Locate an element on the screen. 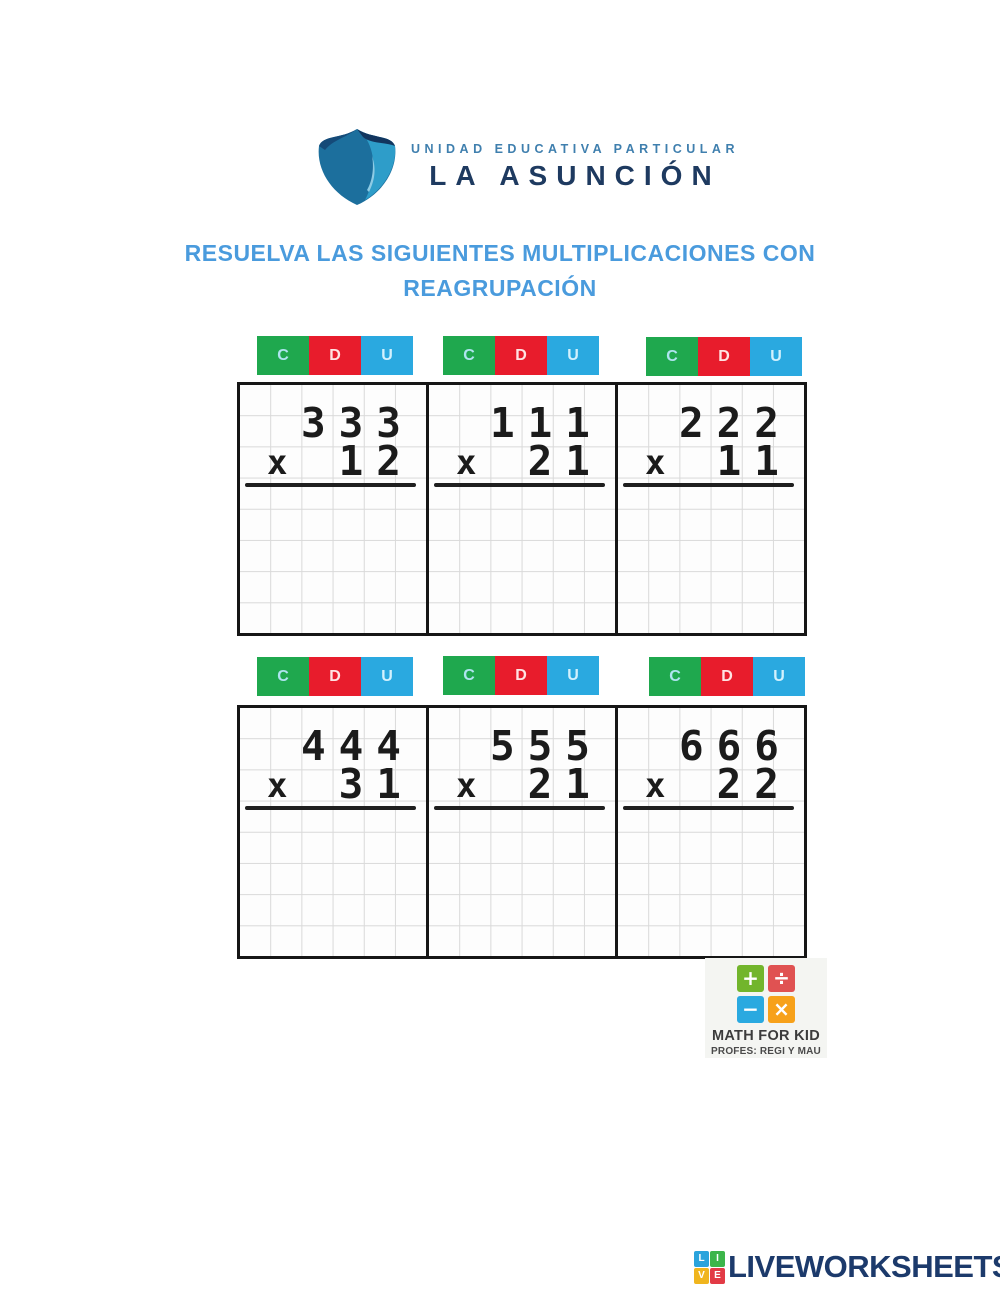 The image size is (1000, 1291). multiplicand: 555 is located at coordinates (546, 746).